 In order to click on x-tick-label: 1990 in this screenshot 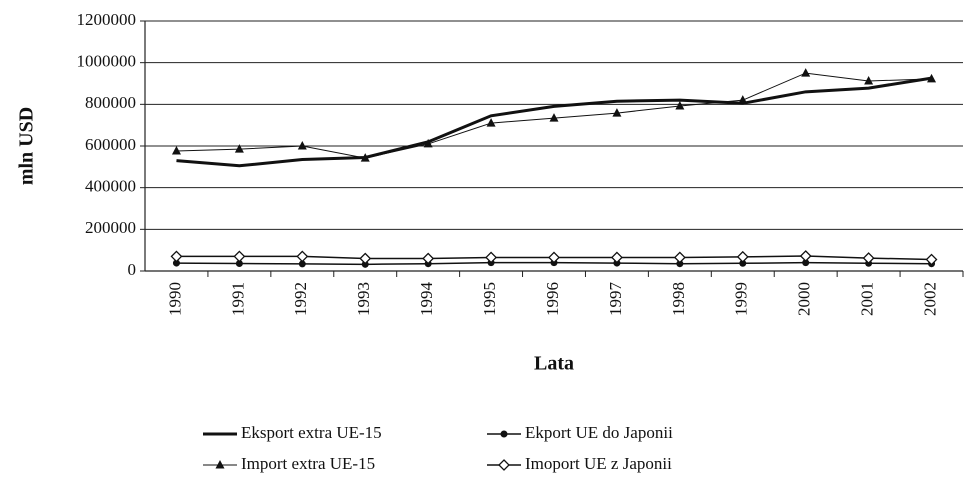, I will do `click(174, 299)`.